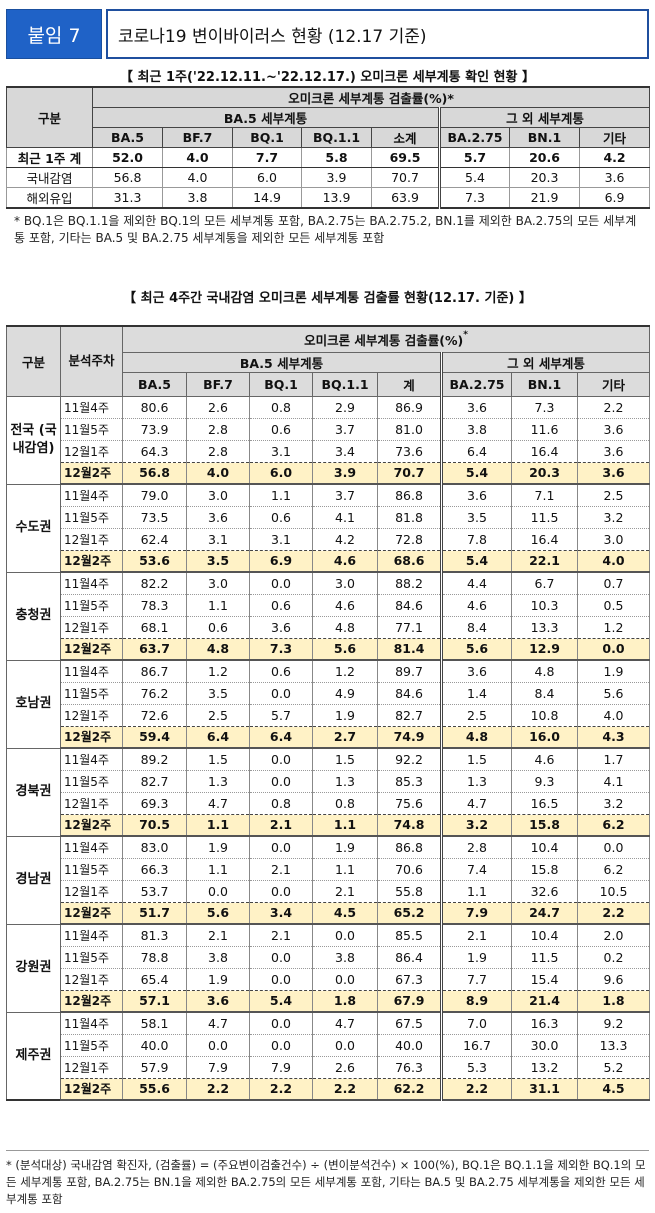  I want to click on cell-value: 4.7, so click(476, 802).